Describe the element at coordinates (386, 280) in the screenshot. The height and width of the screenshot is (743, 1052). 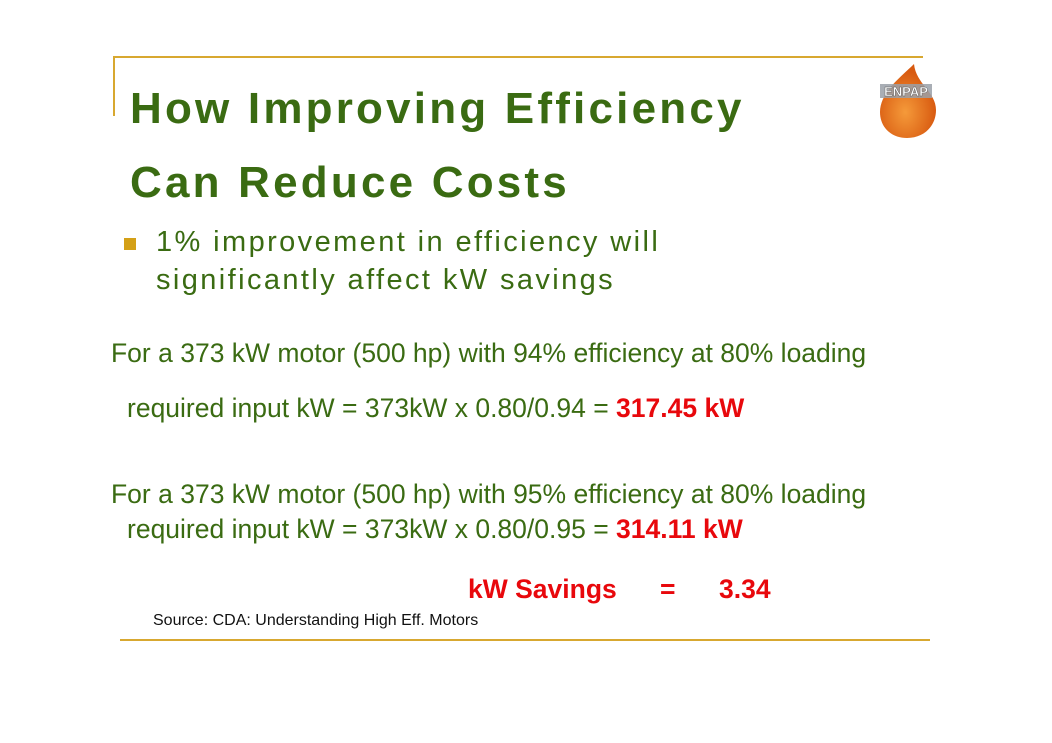
I see `bullet-text-line-2: significantly affect kW savings` at that location.